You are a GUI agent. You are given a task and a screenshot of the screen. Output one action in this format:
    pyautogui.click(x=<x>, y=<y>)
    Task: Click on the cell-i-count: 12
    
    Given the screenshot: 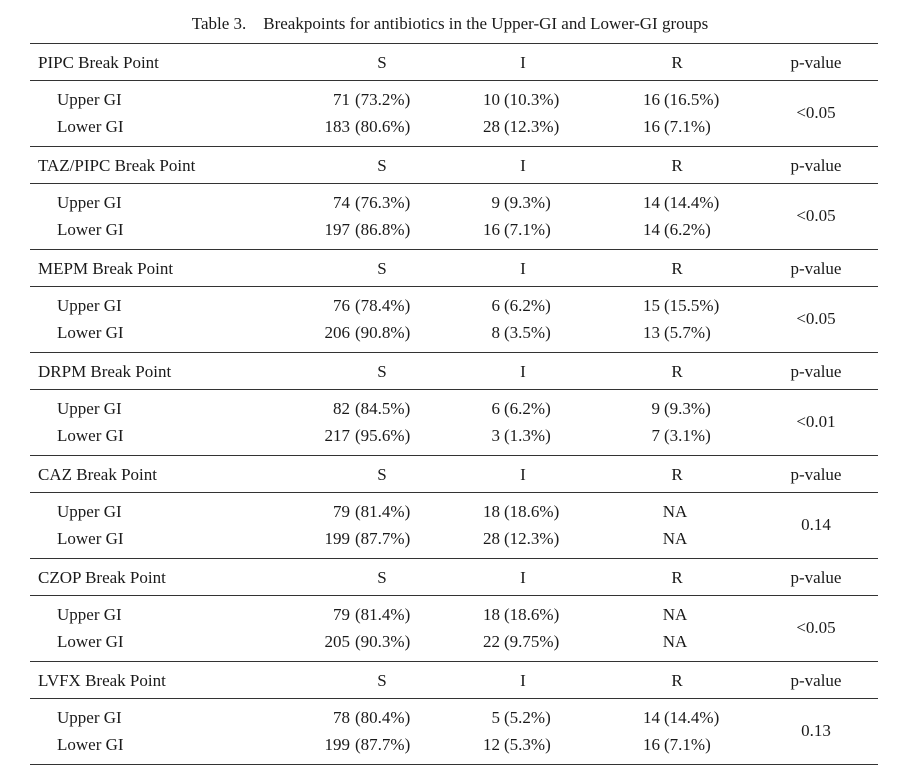 What is the action you would take?
    pyautogui.click(x=491, y=744)
    